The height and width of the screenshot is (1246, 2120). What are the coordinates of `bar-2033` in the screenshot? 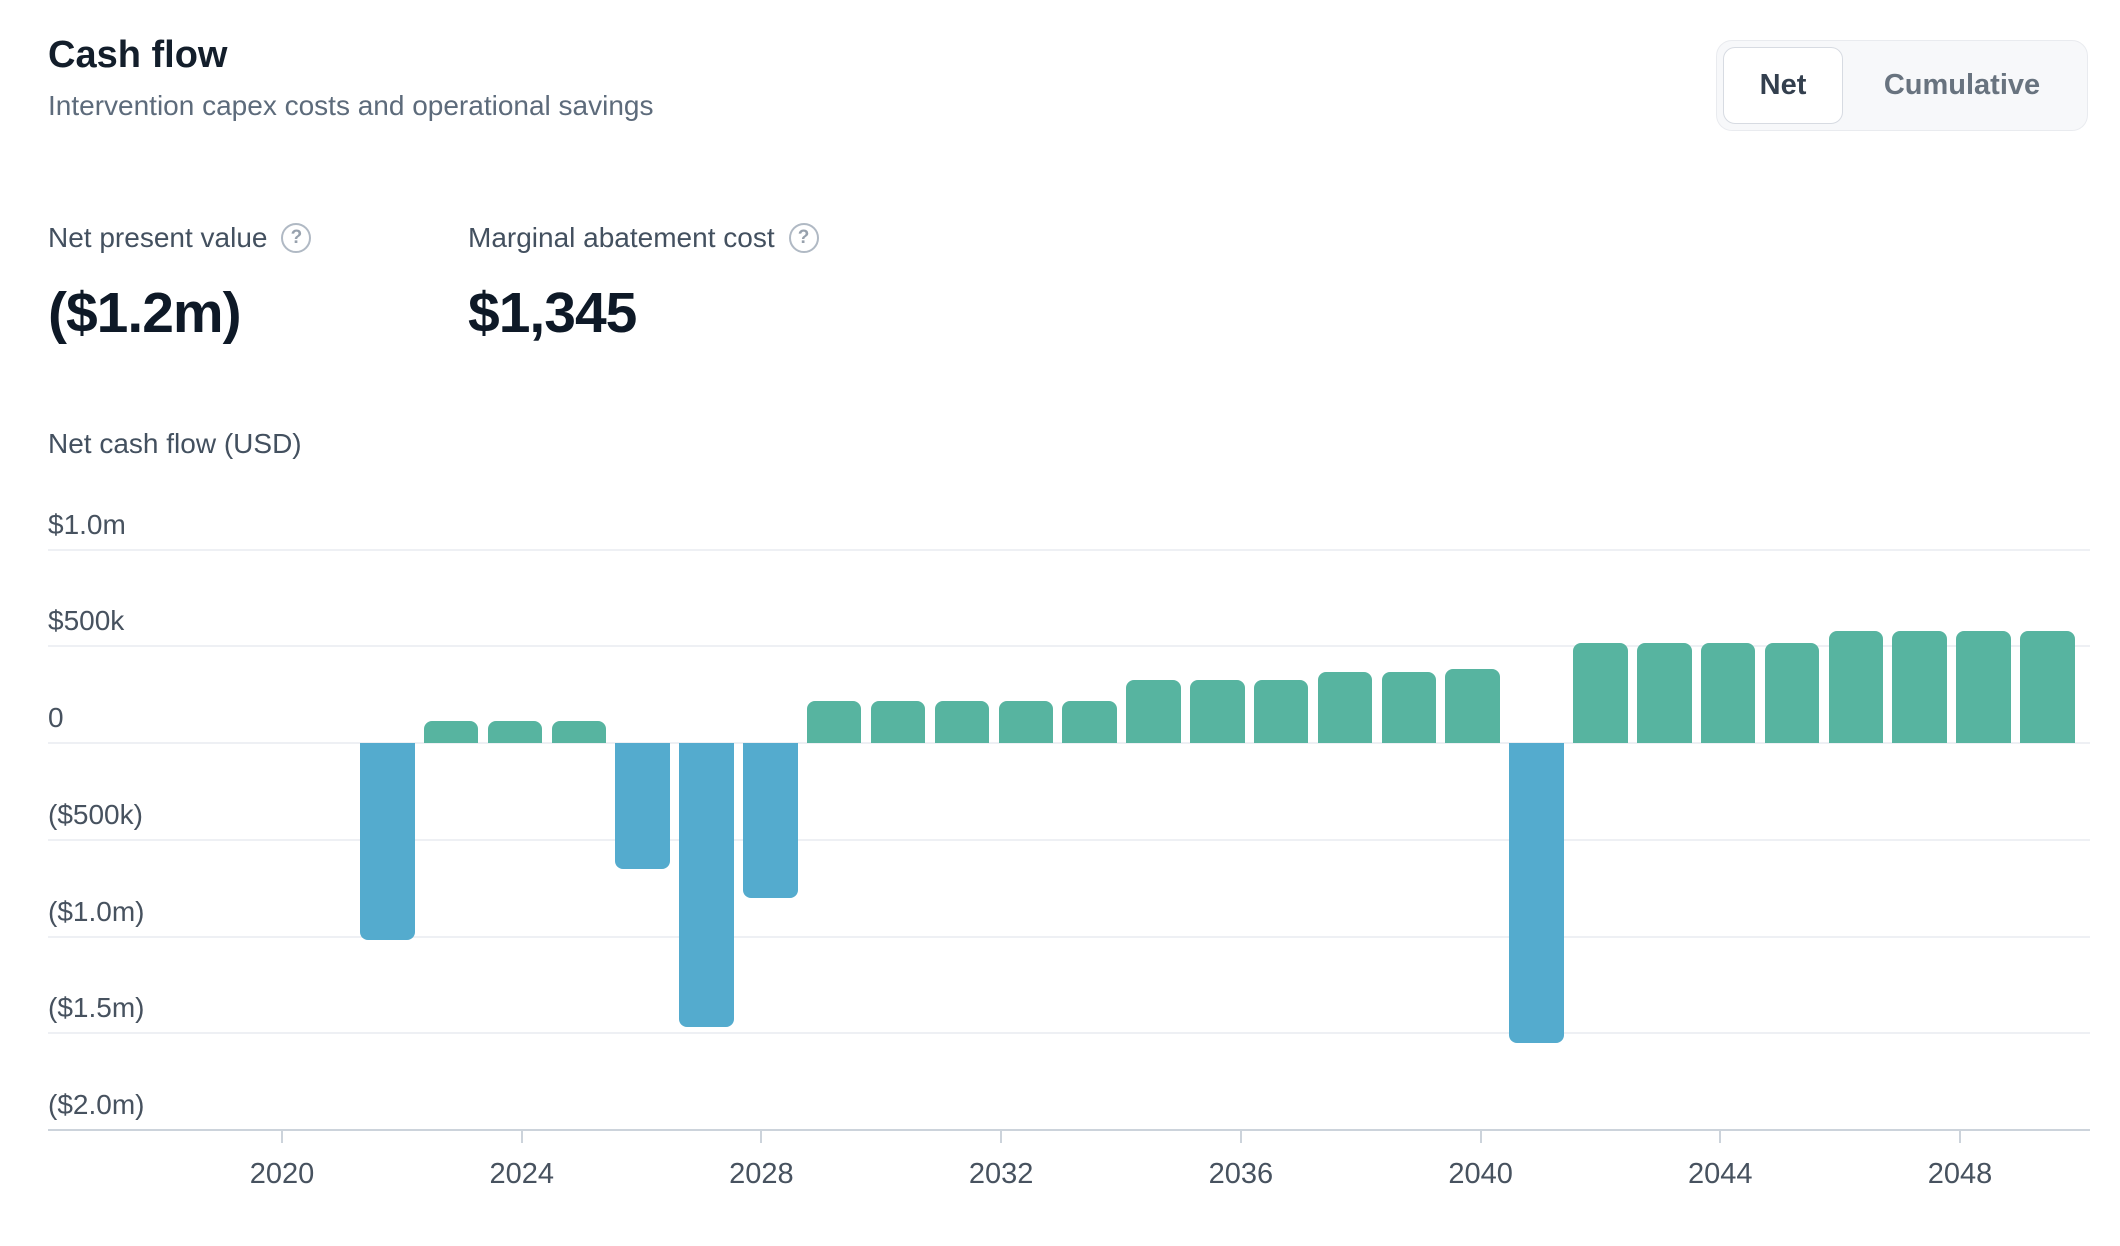 It's located at (1153, 711).